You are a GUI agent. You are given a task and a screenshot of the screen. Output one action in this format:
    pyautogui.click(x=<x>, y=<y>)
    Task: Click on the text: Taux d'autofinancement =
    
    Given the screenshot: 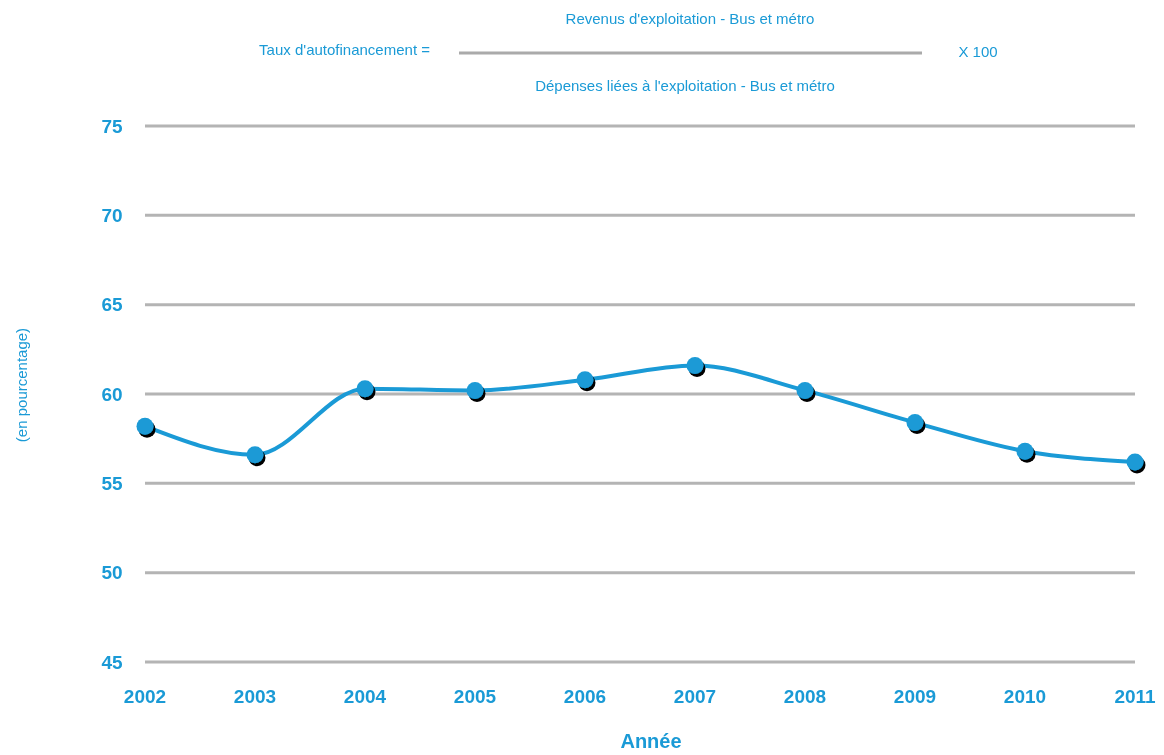 What is the action you would take?
    pyautogui.click(x=345, y=49)
    